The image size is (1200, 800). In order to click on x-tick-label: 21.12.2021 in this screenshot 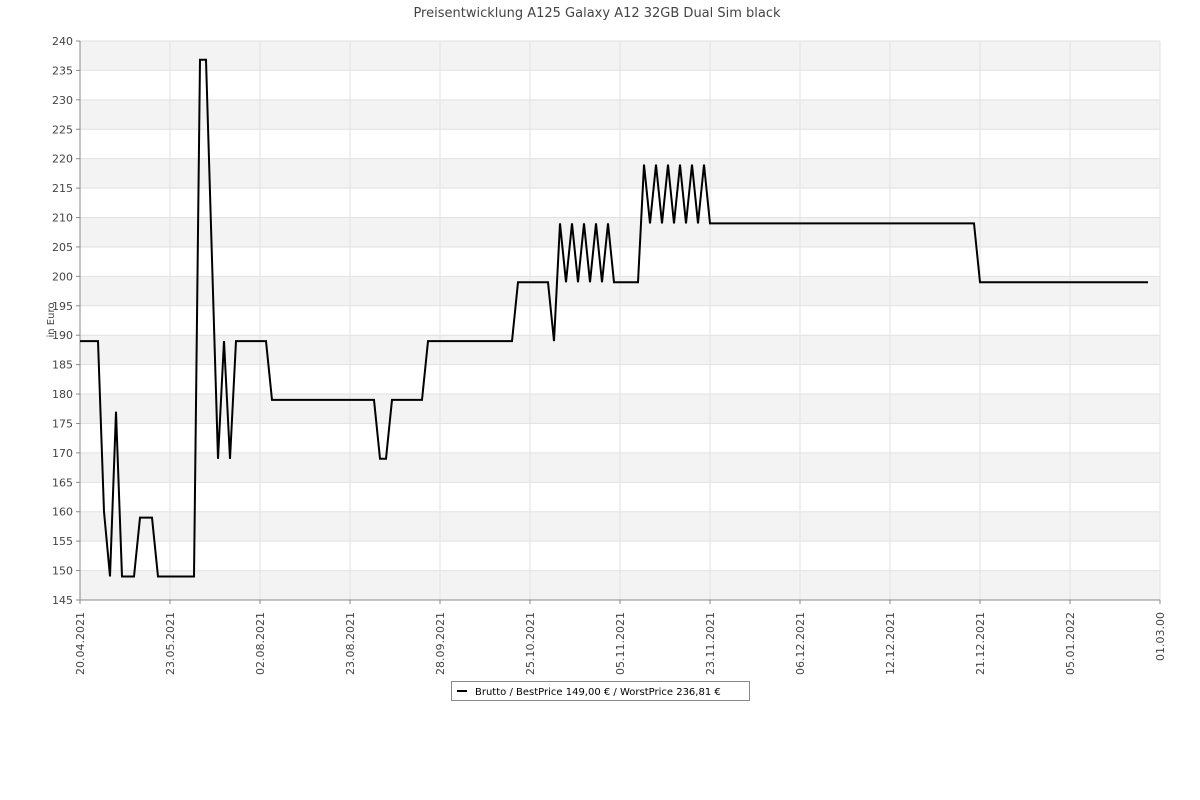, I will do `click(980, 643)`.